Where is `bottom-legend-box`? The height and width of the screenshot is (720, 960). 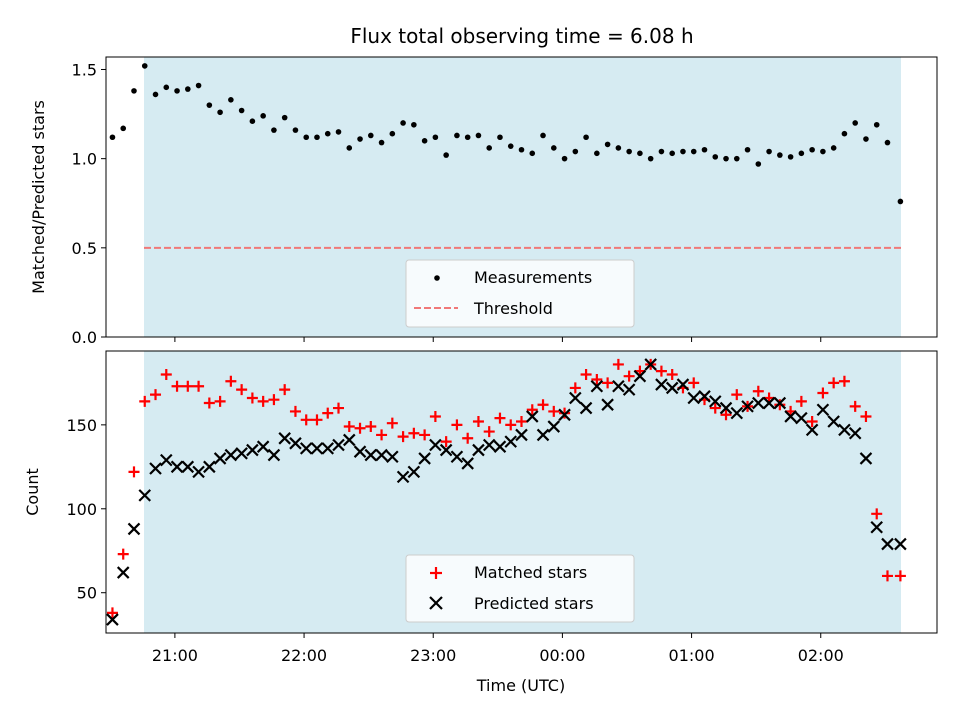
bottom-legend-box is located at coordinates (520, 588).